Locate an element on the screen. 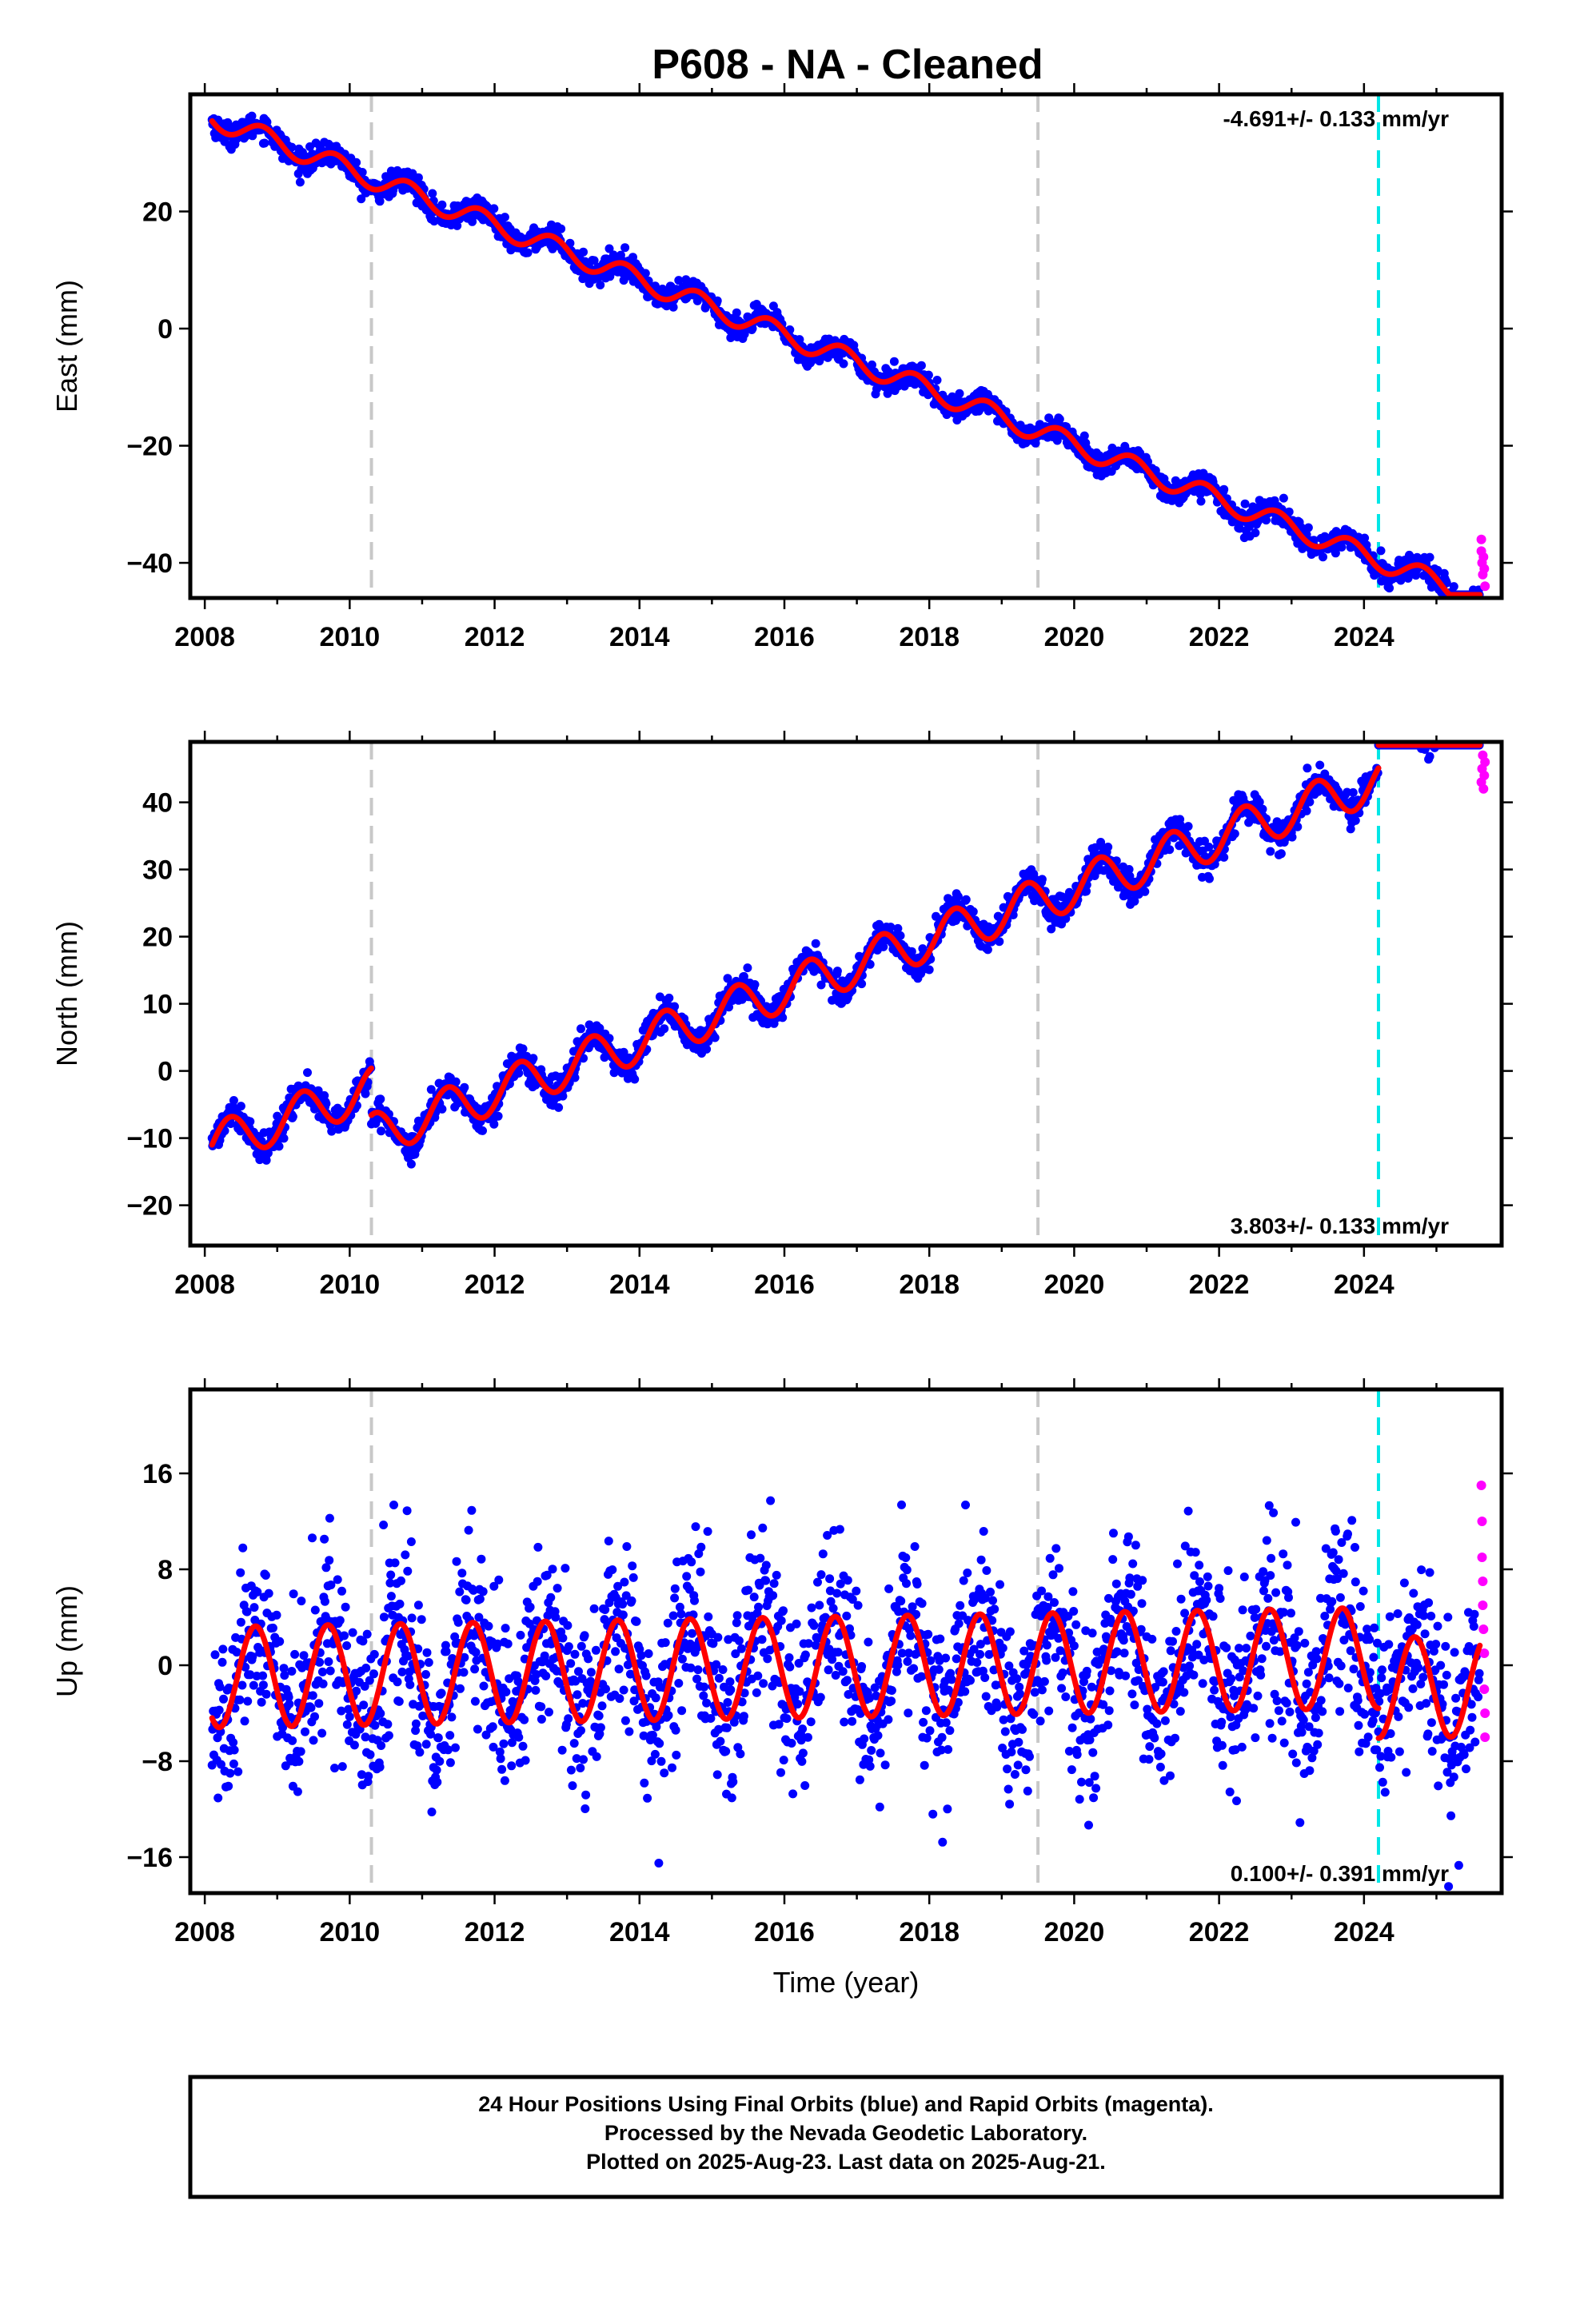 This screenshot has width=1580, height=2324. north-x-tick-label: 2020 is located at coordinates (1074, 1285).